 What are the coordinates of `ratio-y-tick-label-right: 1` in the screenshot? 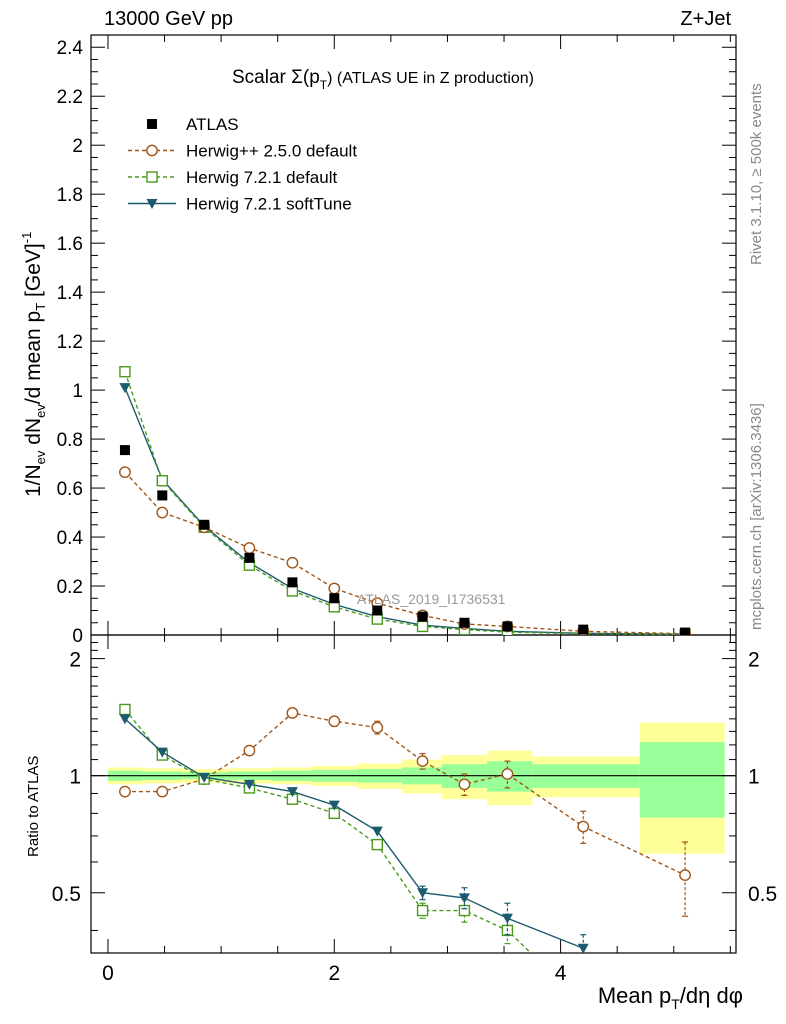 It's located at (754, 777).